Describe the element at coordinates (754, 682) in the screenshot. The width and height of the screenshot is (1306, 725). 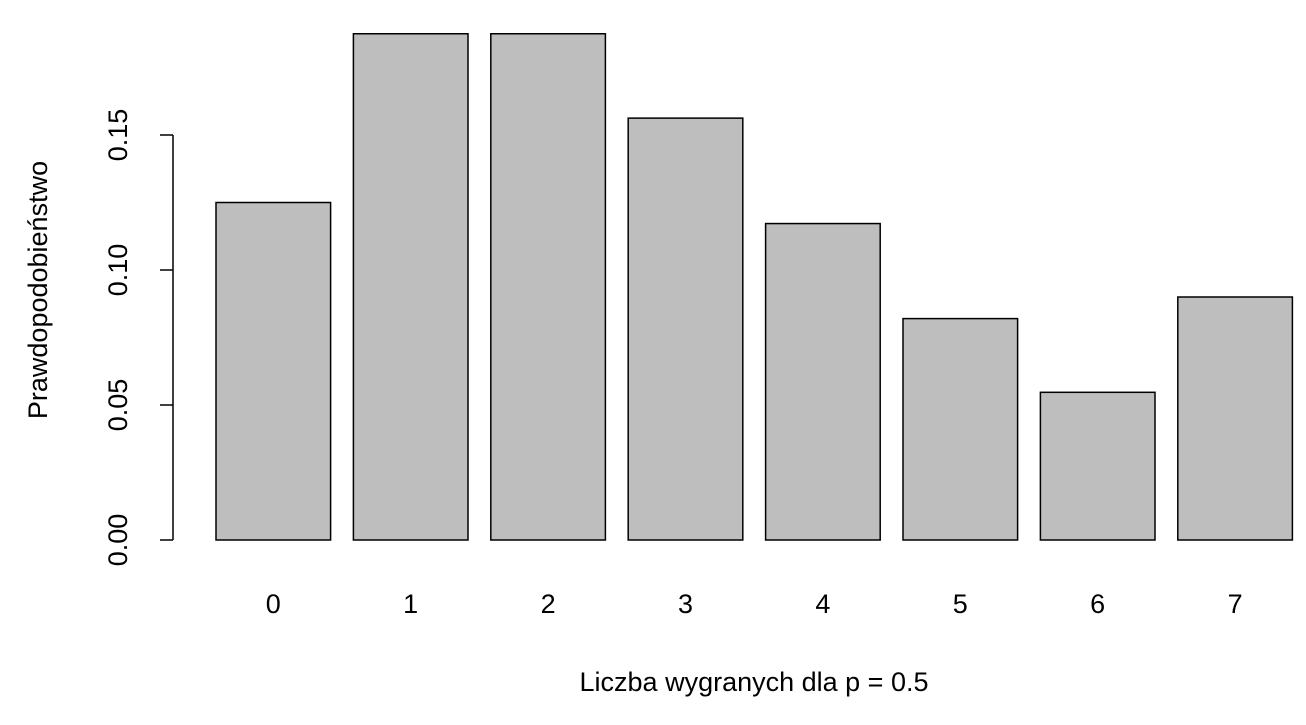
I see `x-axis-label: Liczba wygranych dla p = 0.5` at that location.